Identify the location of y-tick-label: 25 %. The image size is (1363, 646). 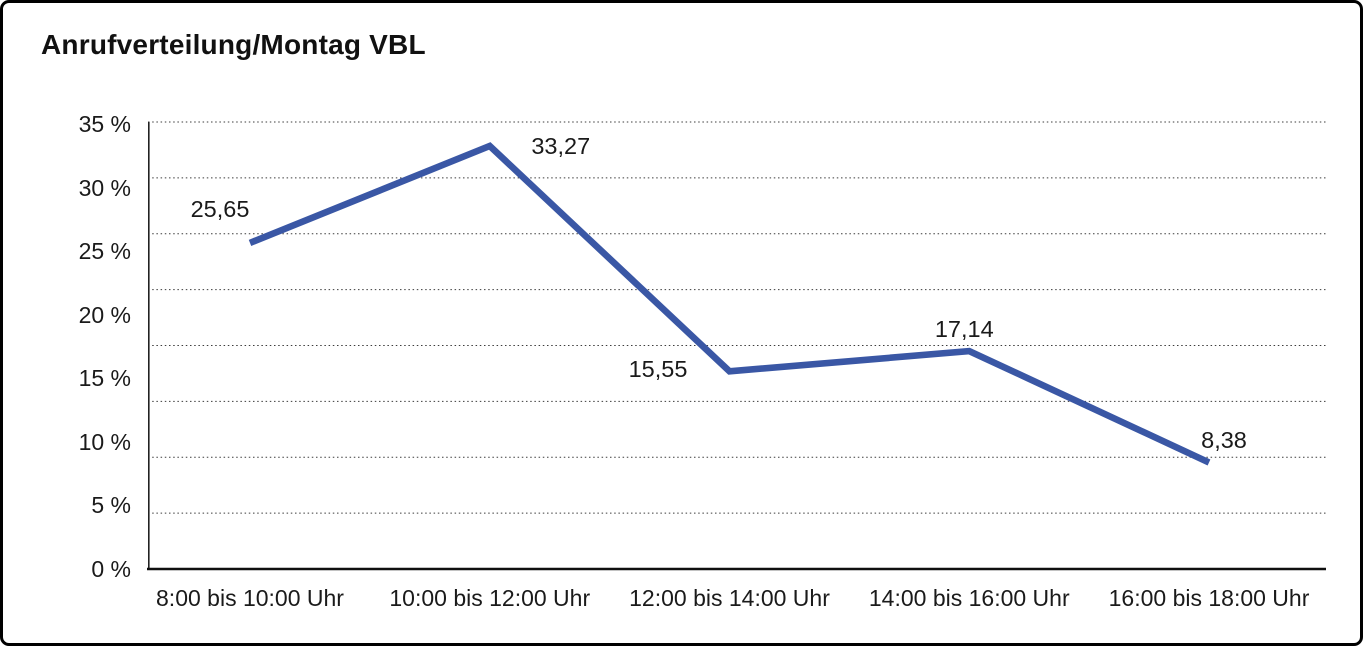
(104, 251).